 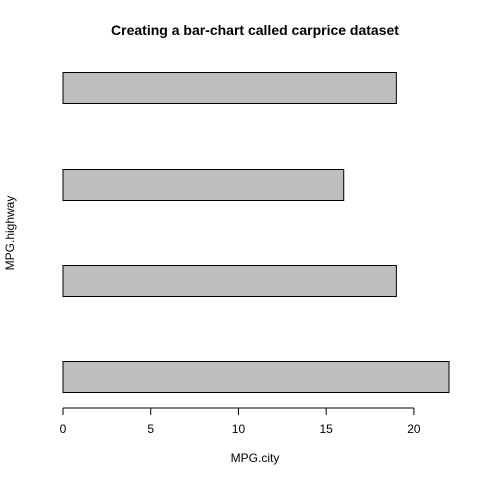 What do you see at coordinates (255, 458) in the screenshot?
I see `x-axis-label: MPG.city` at bounding box center [255, 458].